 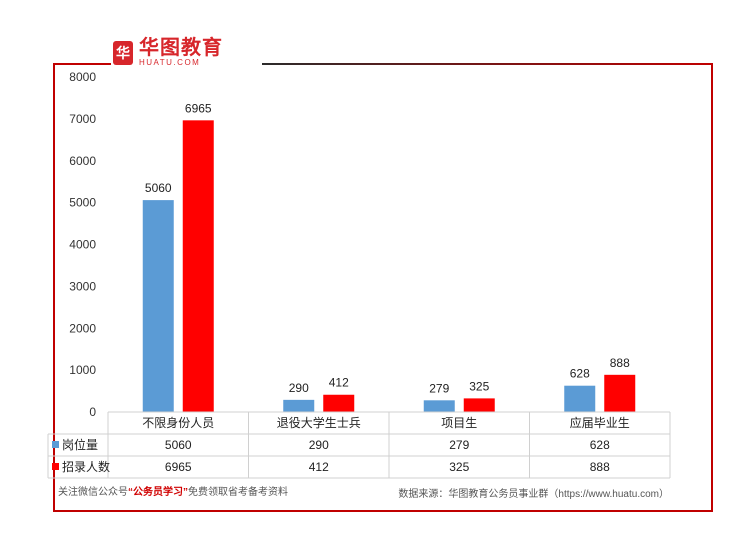 What do you see at coordinates (181, 48) in the screenshot?
I see `logo-cn: 华图教育` at bounding box center [181, 48].